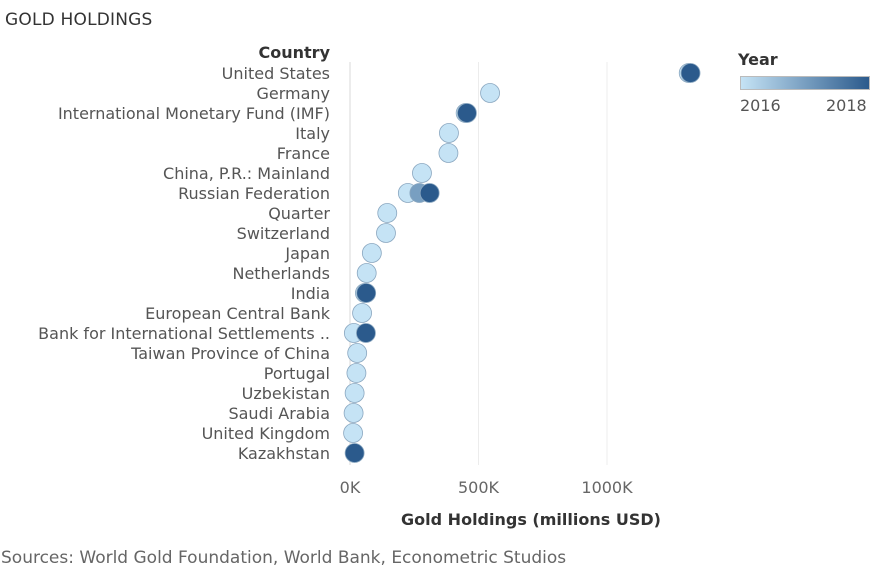  I want to click on category-label: Quarter, so click(299, 213).